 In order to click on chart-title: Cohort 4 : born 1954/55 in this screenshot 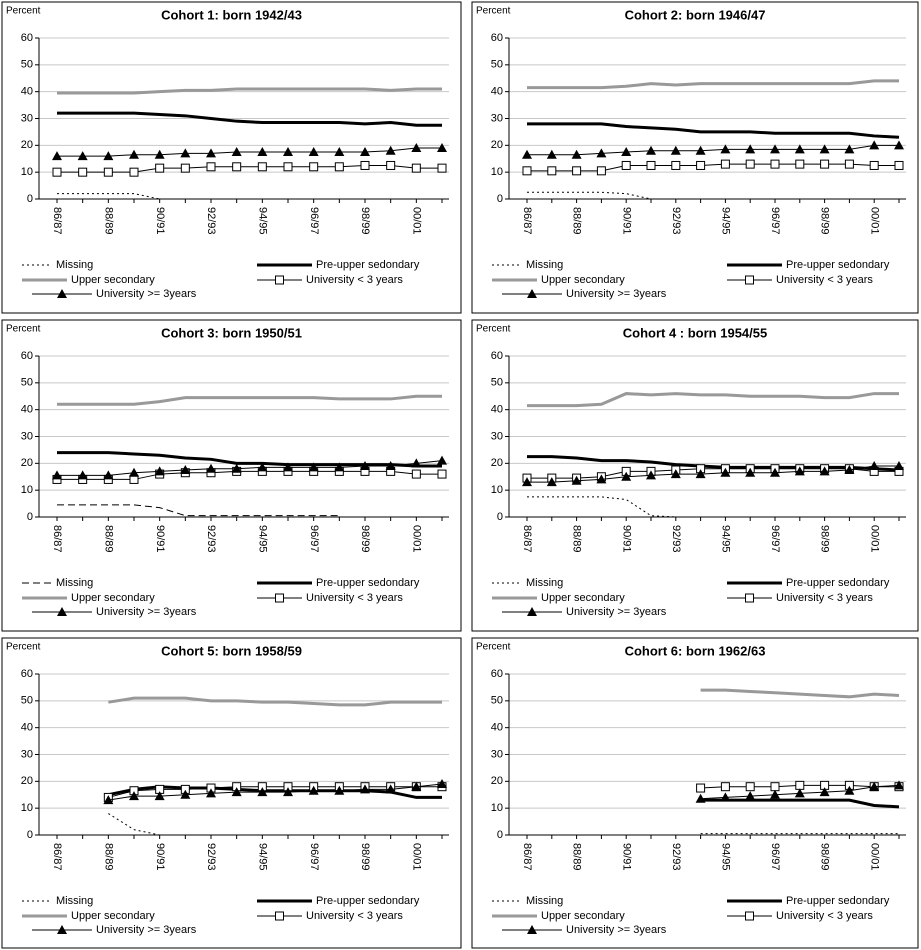, I will do `click(695, 332)`.